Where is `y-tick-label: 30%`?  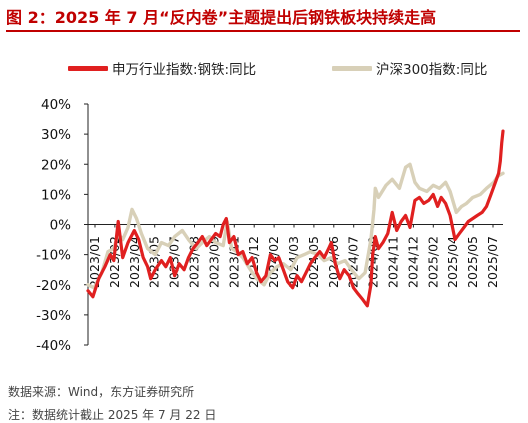
y-tick-label: 30% is located at coordinates (56, 135).